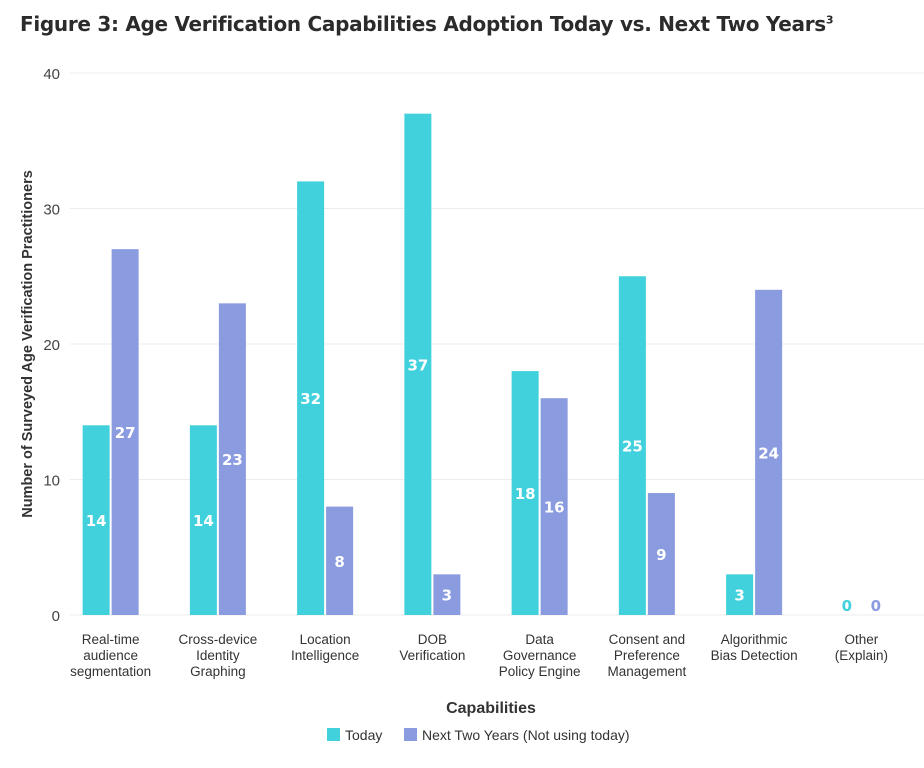  I want to click on data-label: 23, so click(232, 460).